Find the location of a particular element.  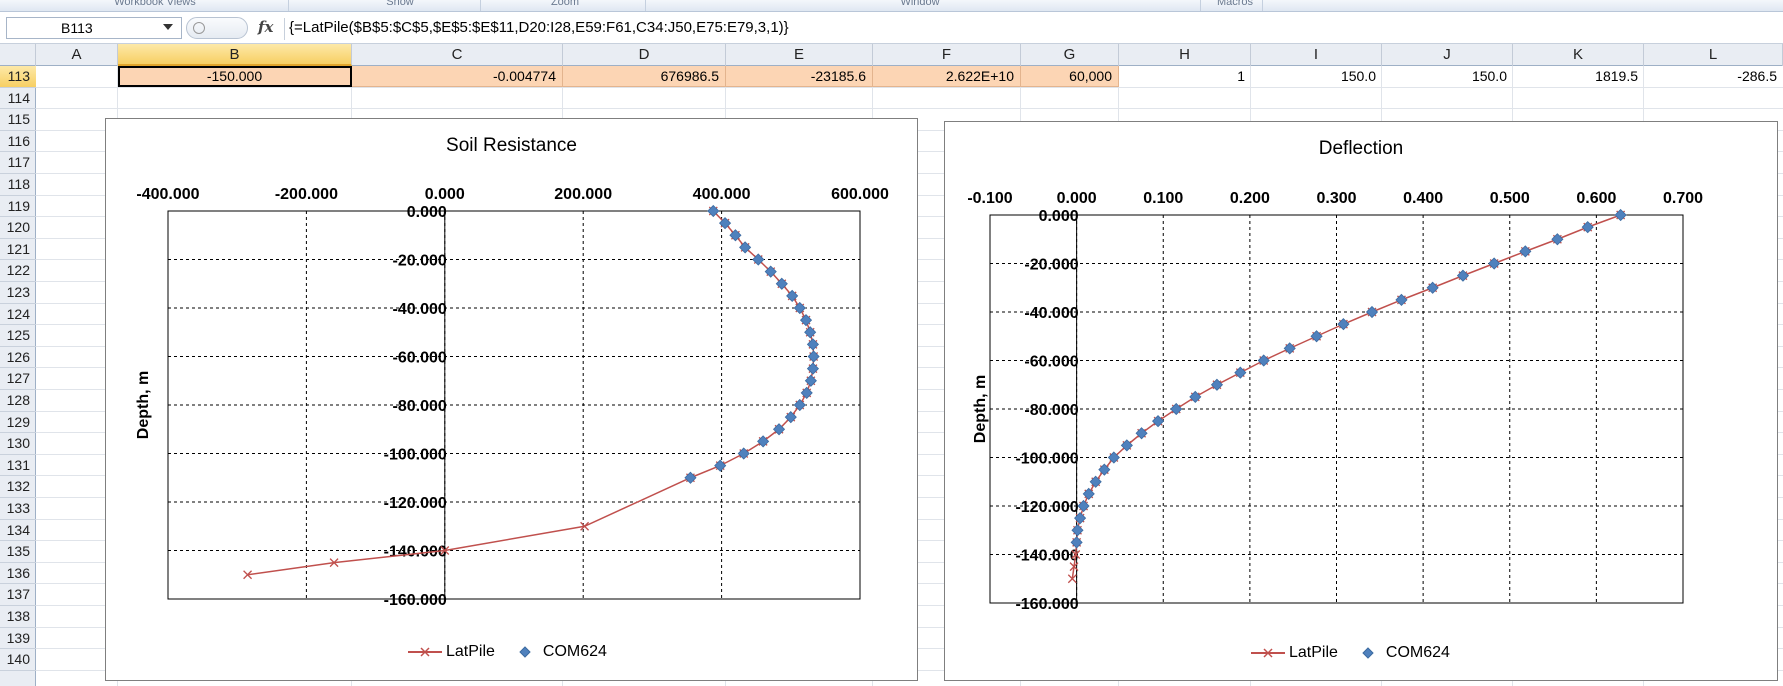

column-header-l: L is located at coordinates (1713, 55).